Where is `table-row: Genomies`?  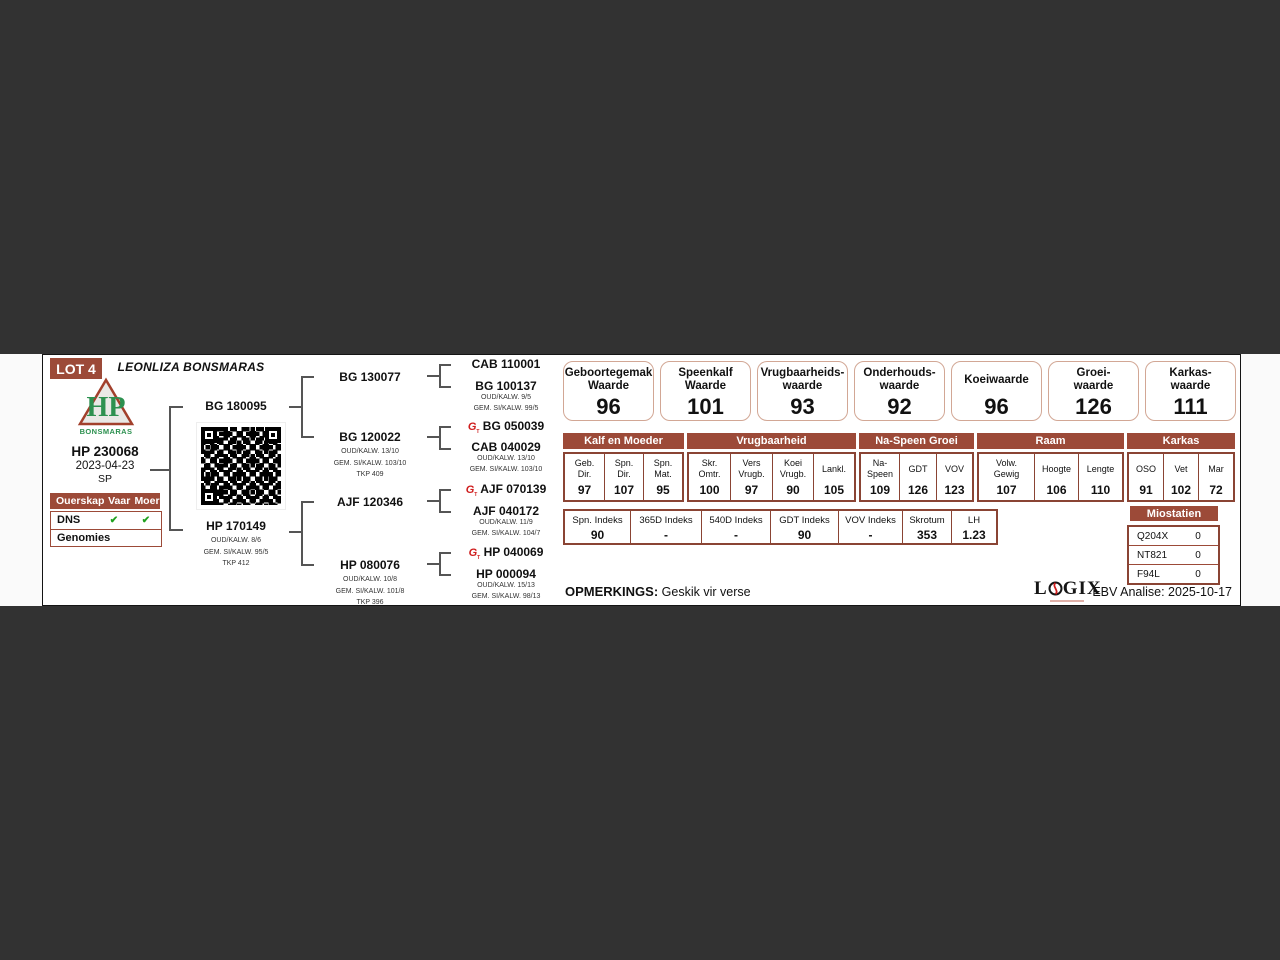 table-row: Genomies is located at coordinates (106, 537).